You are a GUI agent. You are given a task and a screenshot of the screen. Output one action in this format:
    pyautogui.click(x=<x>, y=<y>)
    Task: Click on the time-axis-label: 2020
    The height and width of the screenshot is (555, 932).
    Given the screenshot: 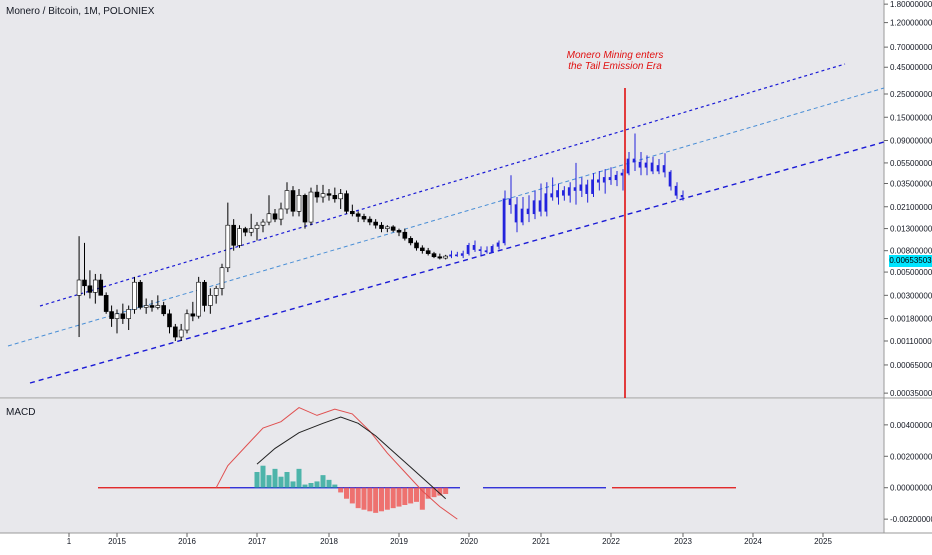 What is the action you would take?
    pyautogui.click(x=469, y=541)
    